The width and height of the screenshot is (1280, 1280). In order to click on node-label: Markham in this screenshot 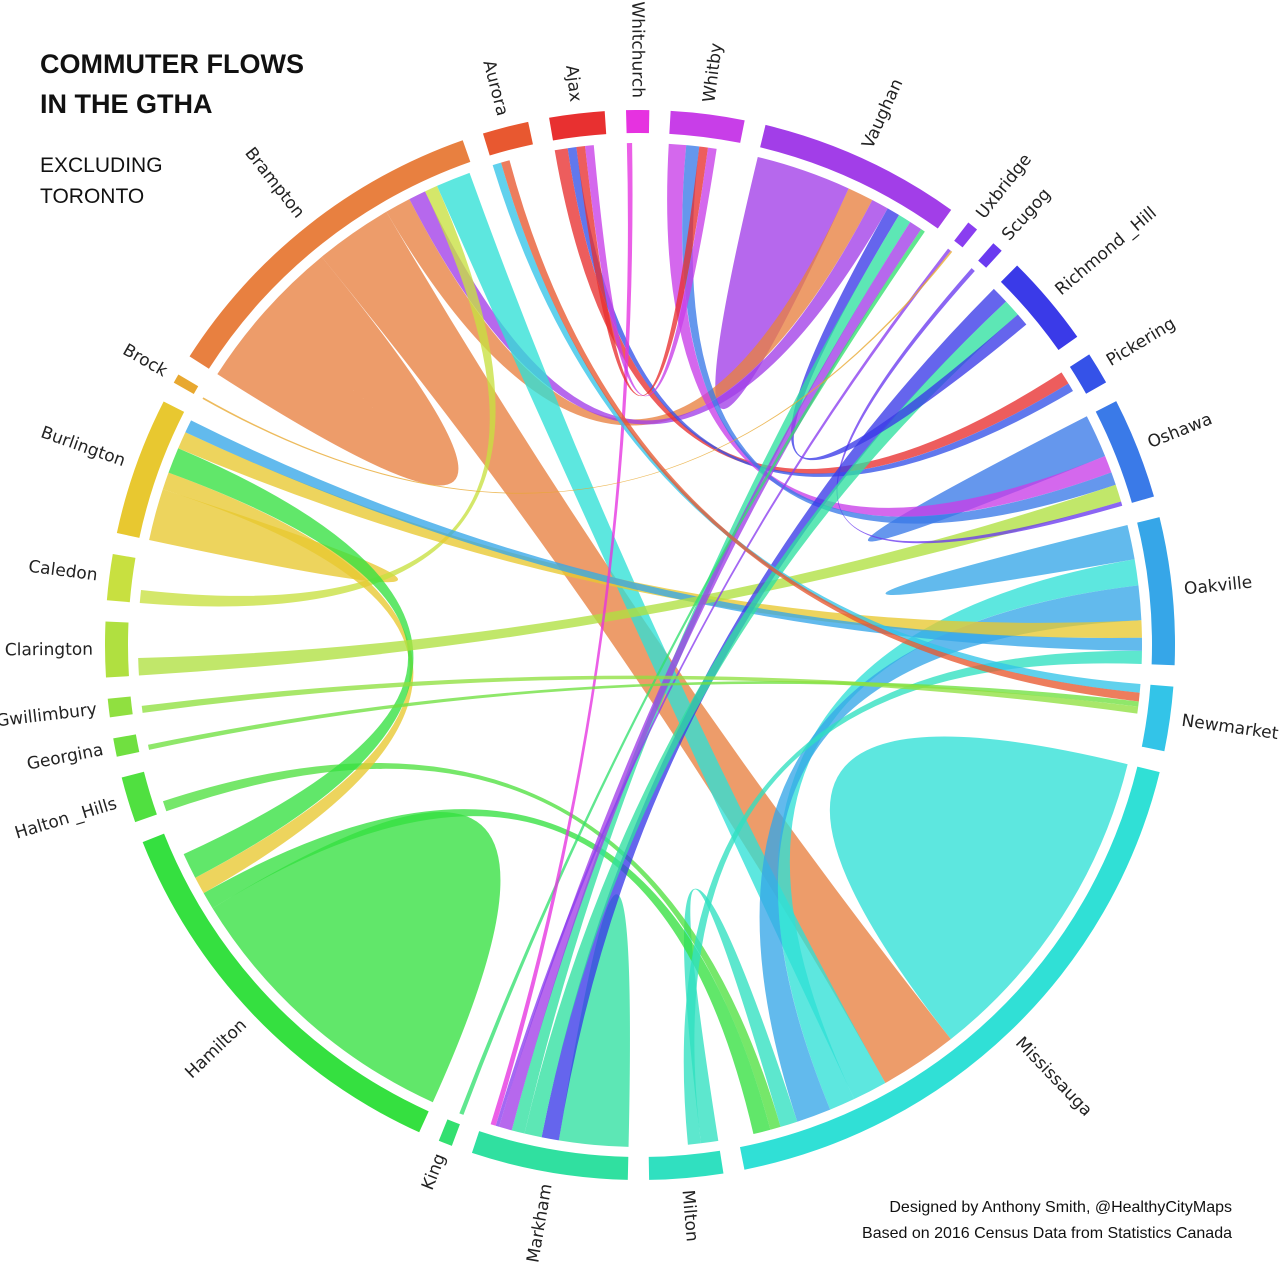, I will do `click(539, 1223)`.